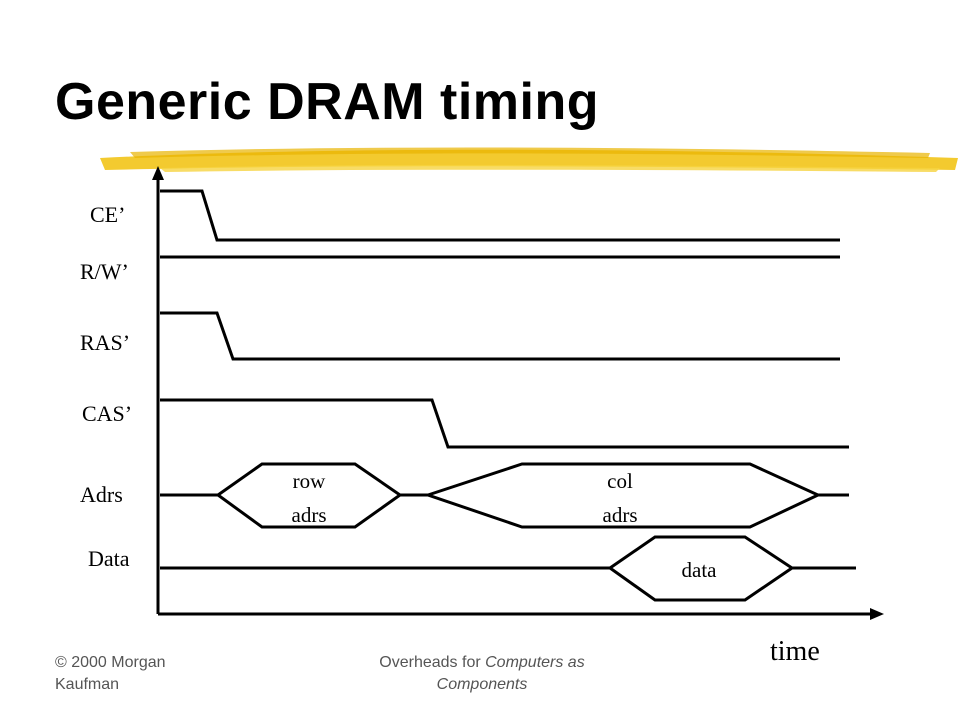  Describe the element at coordinates (877, 614) in the screenshot. I see `x-axis-arrow` at that location.